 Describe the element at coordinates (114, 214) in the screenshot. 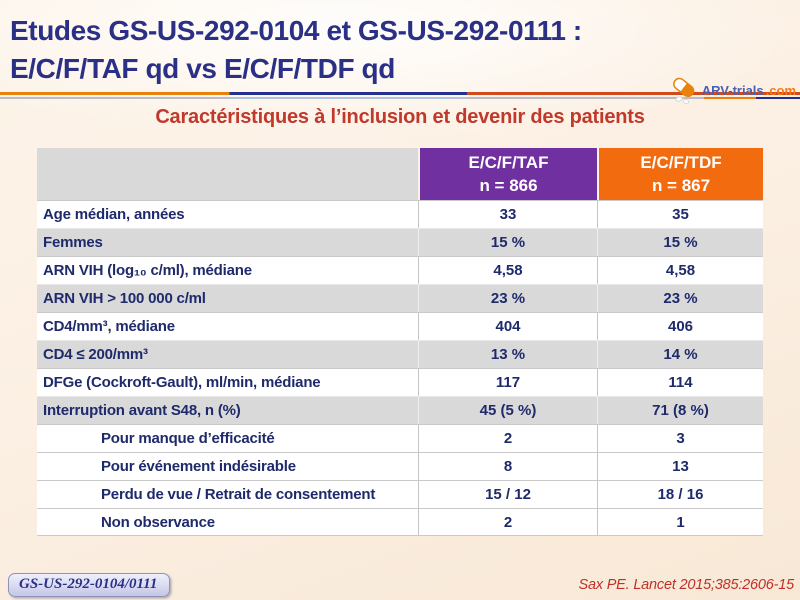

I see `row-label: Age médian, années` at that location.